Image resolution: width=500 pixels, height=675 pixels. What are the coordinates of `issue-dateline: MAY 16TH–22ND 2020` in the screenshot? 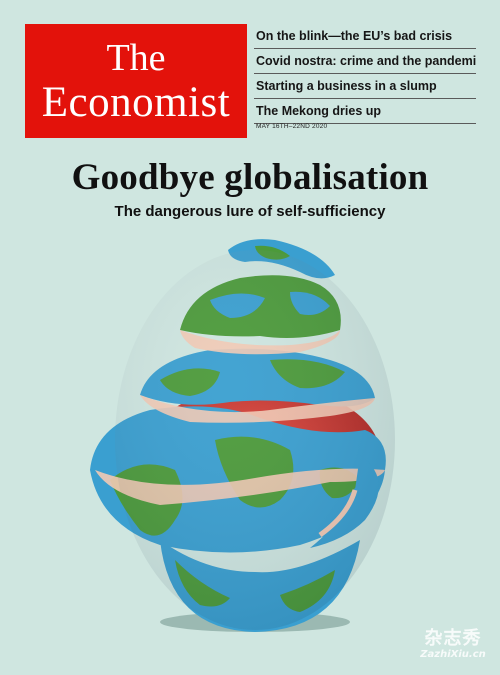 It's located at (292, 126).